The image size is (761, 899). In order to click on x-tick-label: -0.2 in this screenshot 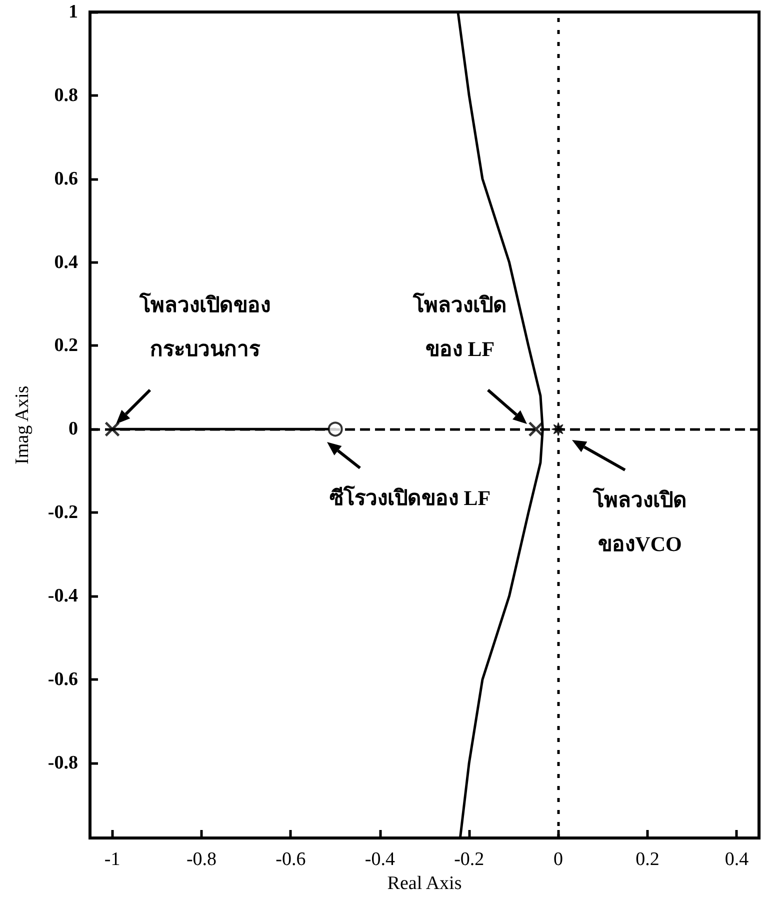, I will do `click(469, 859)`.